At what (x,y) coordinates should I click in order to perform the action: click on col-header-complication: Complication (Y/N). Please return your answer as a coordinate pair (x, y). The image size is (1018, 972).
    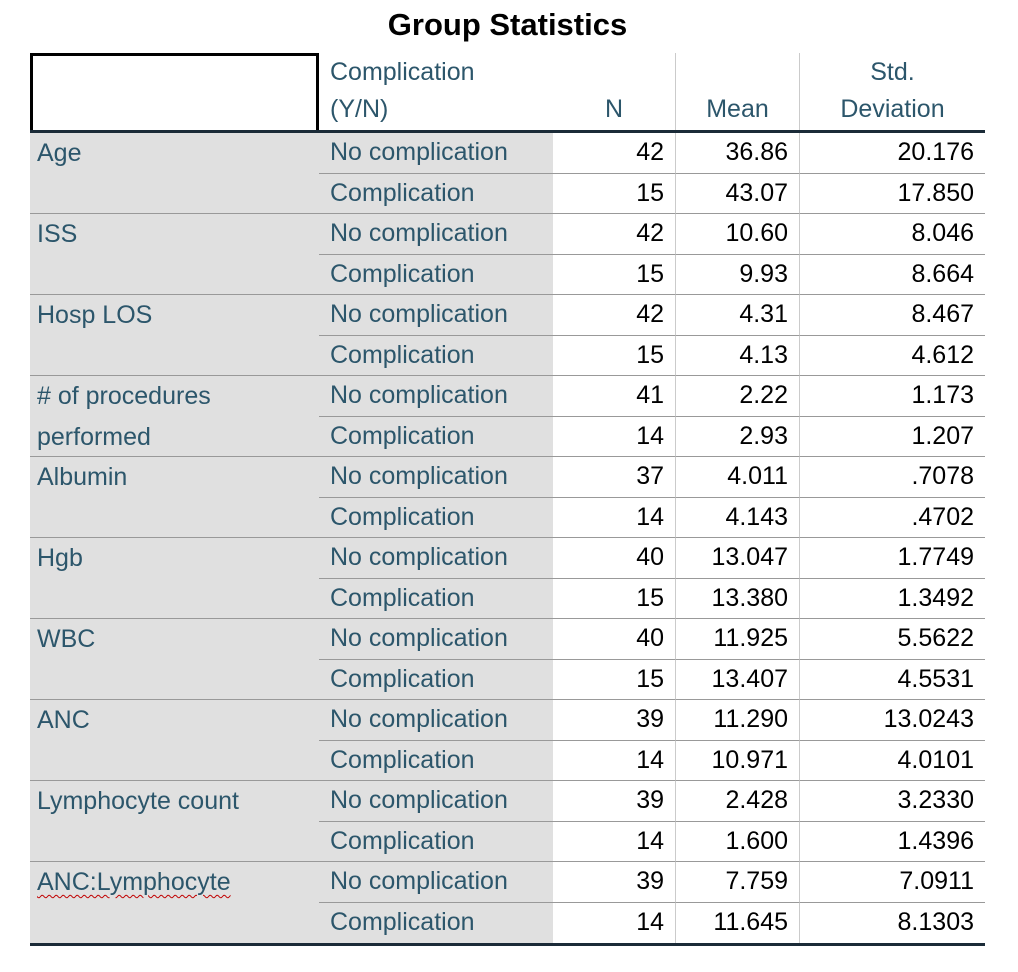
    Looking at the image, I should click on (402, 90).